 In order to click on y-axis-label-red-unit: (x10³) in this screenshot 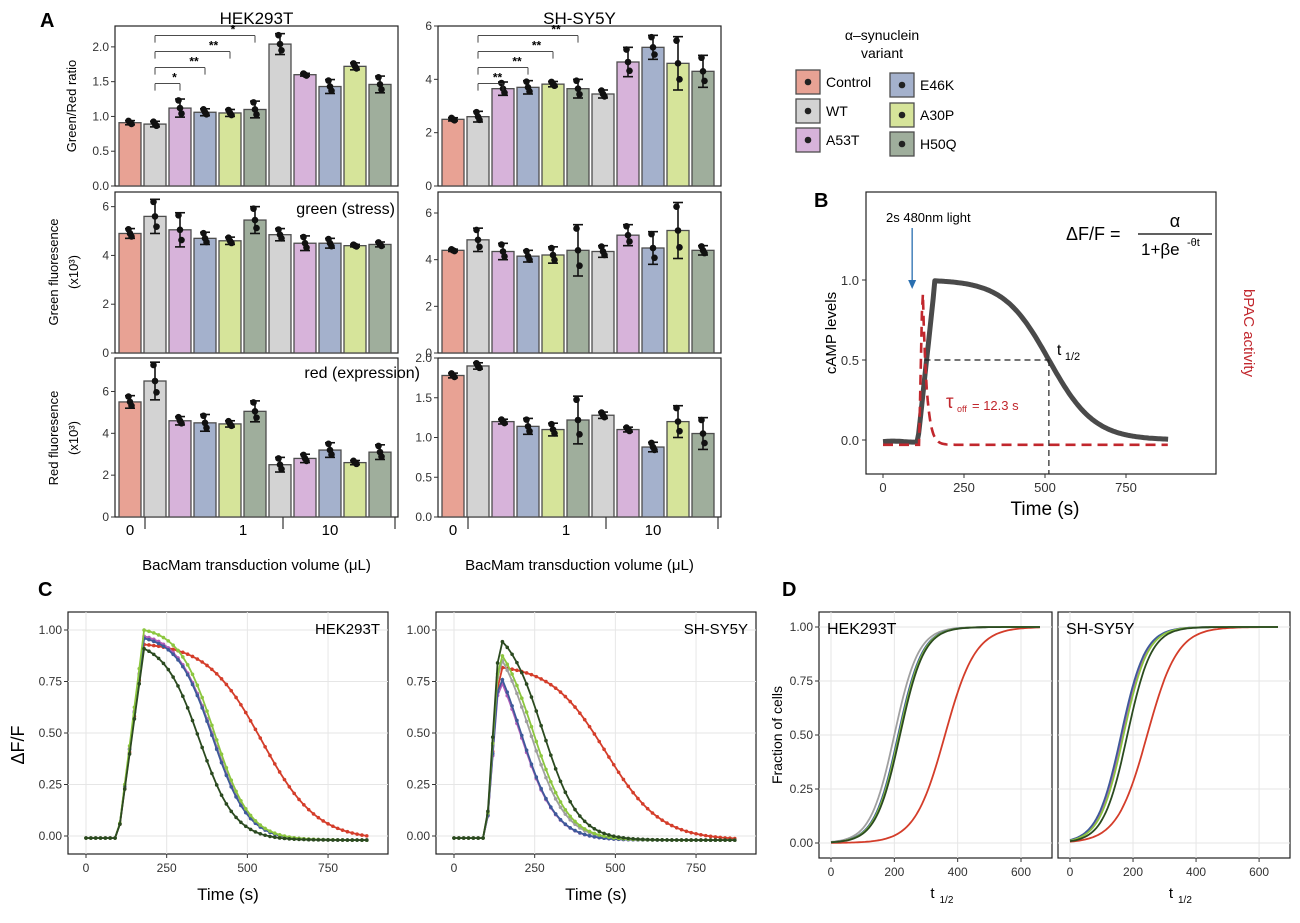, I will do `click(73, 438)`.